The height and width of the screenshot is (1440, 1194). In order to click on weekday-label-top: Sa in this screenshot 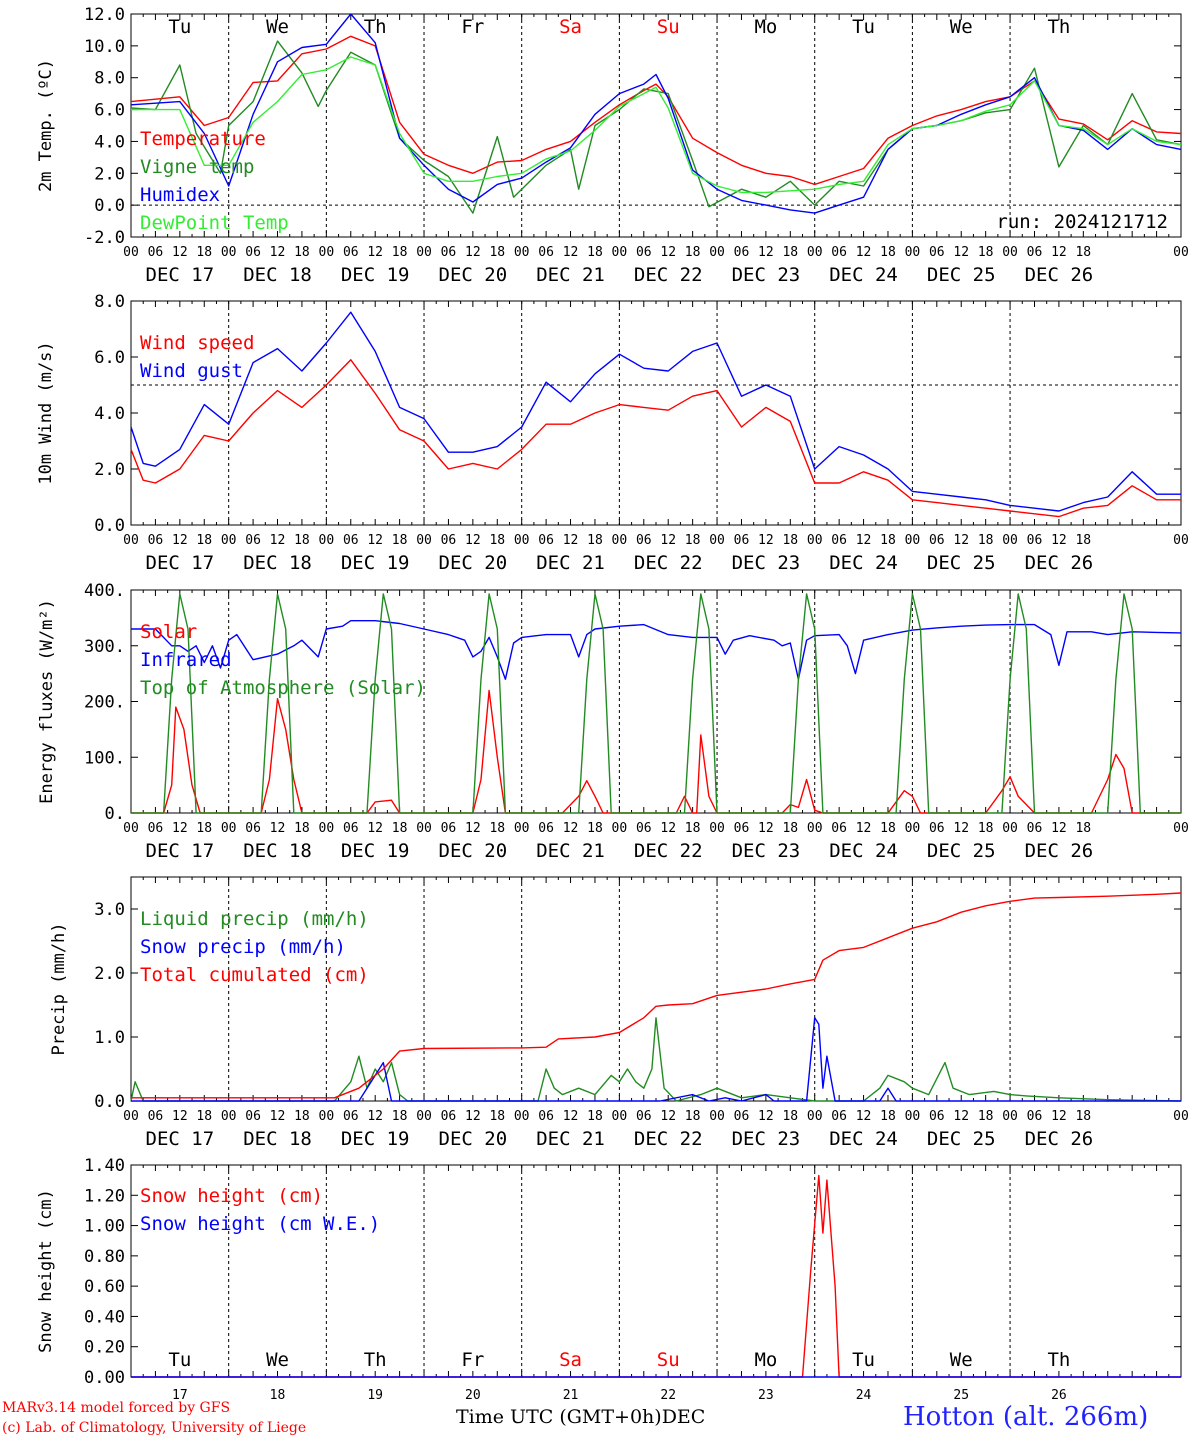, I will do `click(570, 27)`.